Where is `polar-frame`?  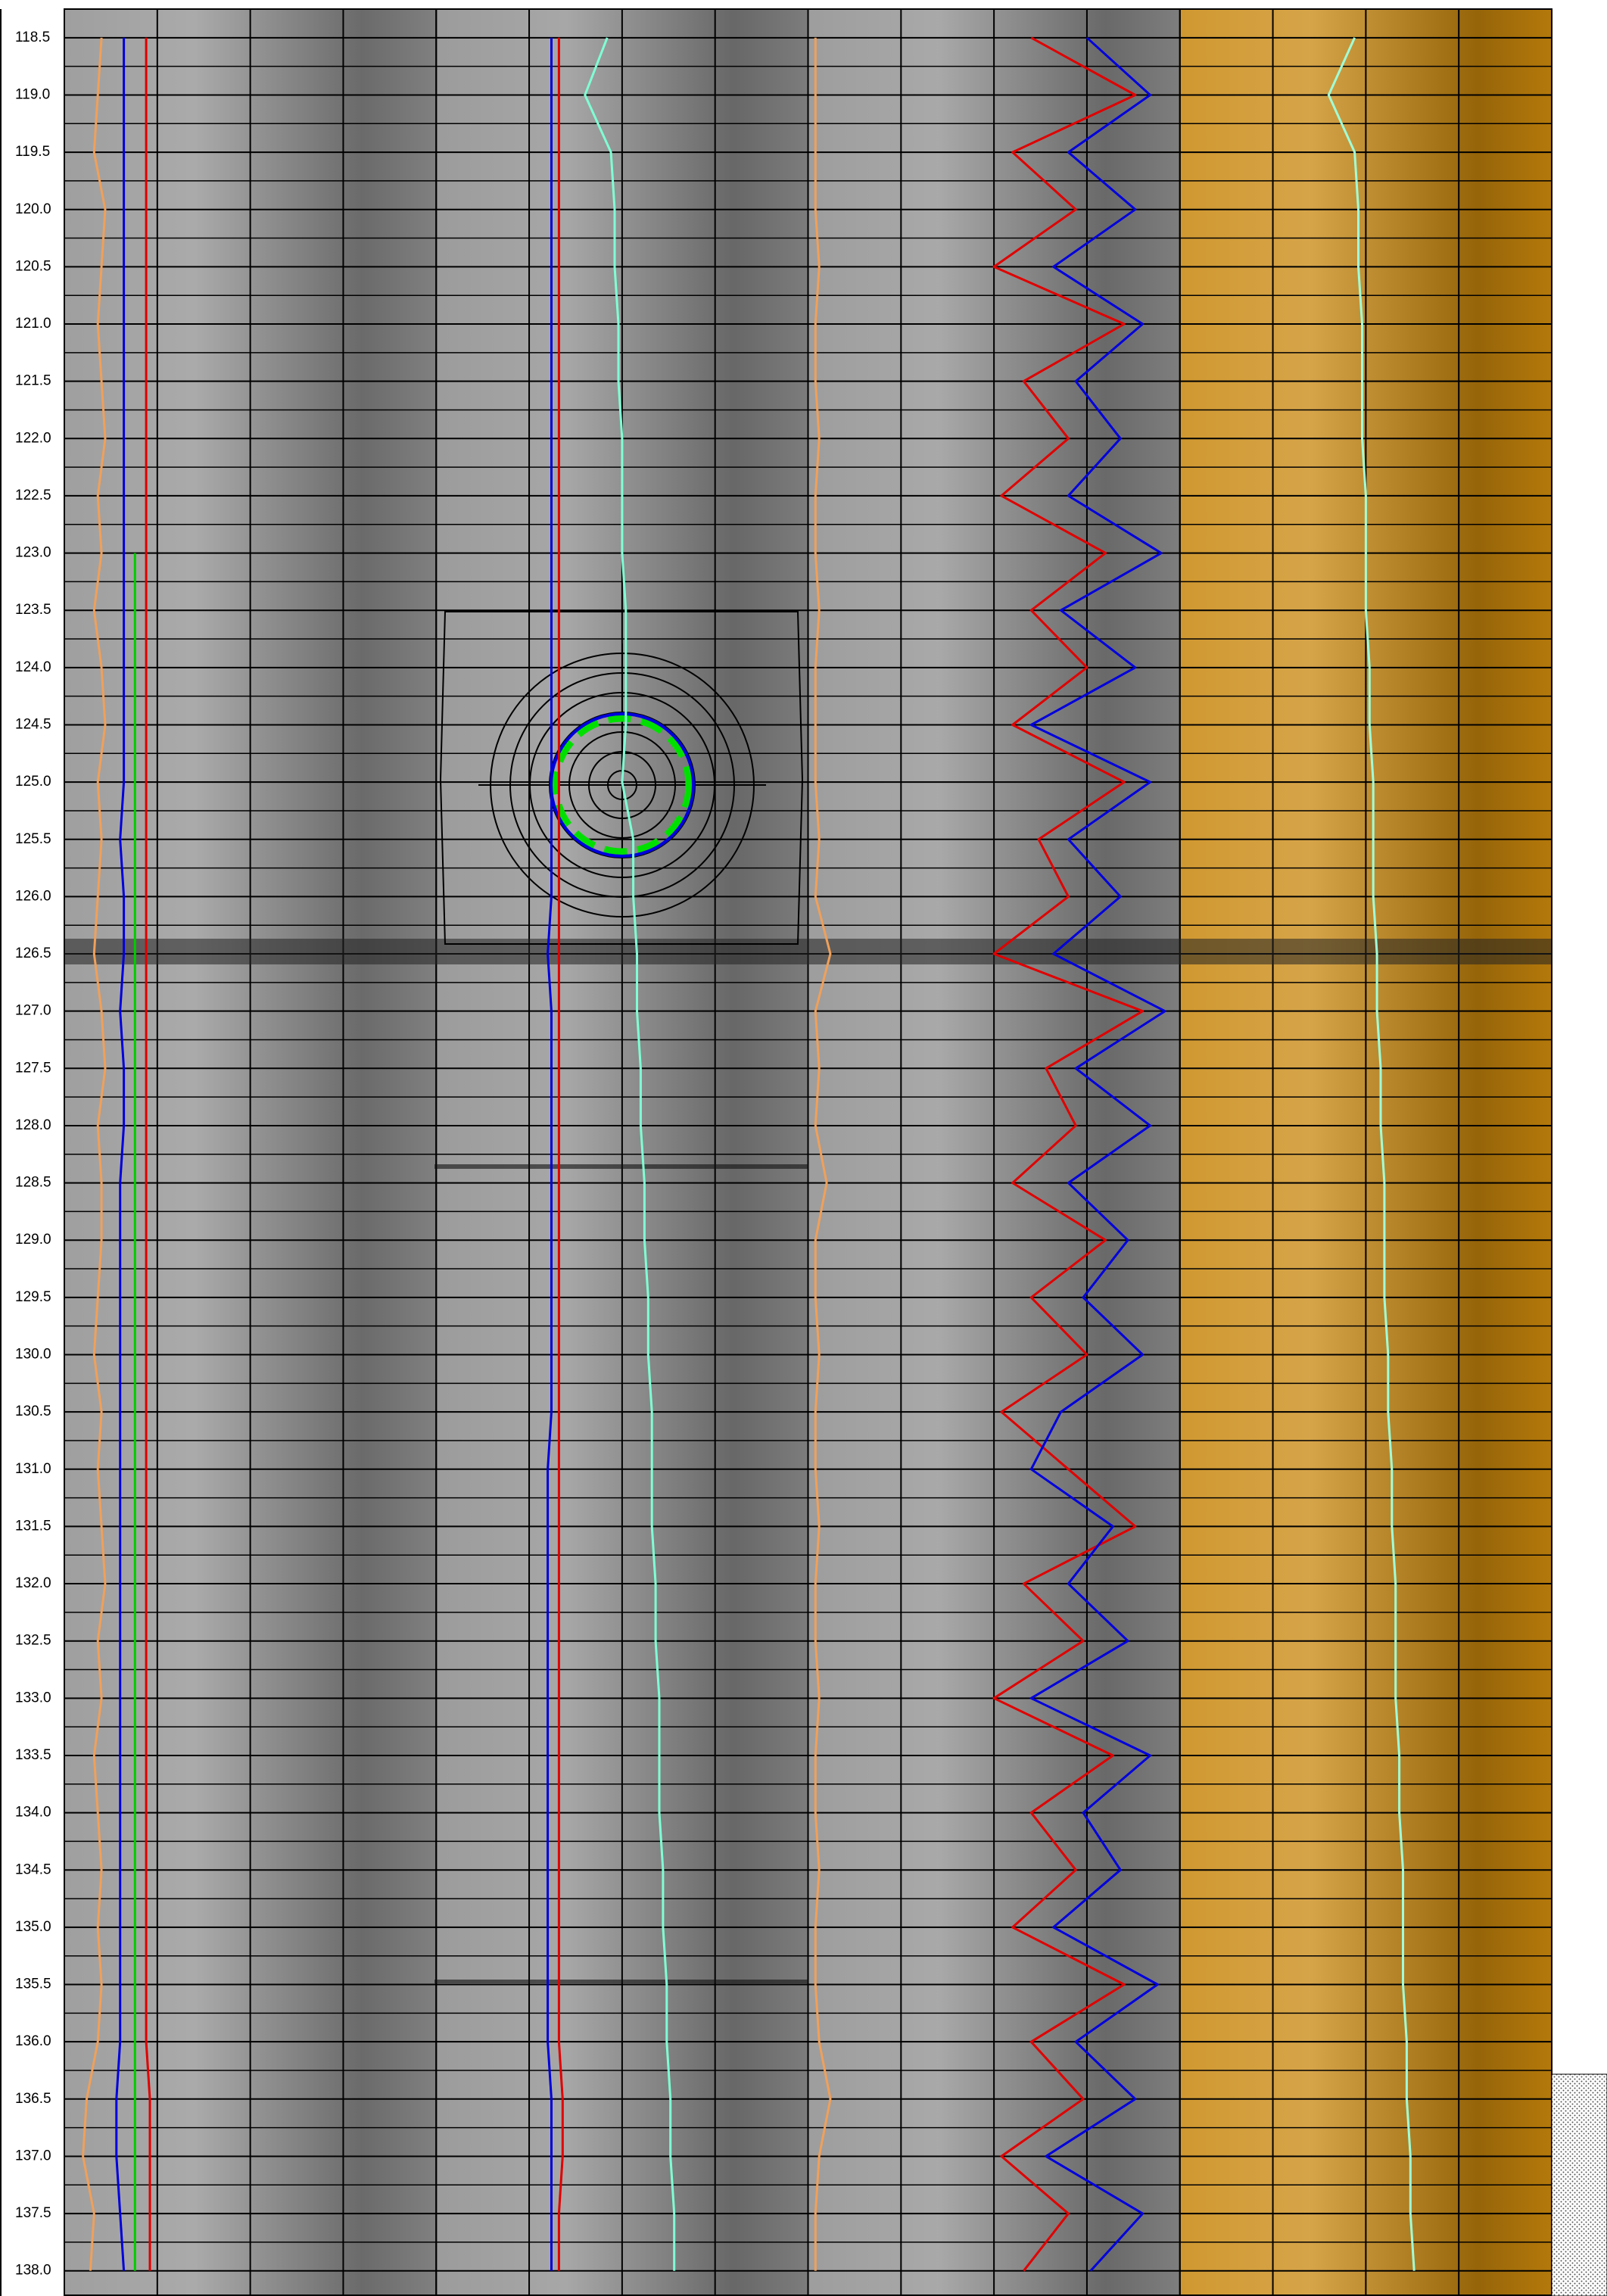
polar-frame is located at coordinates (622, 778).